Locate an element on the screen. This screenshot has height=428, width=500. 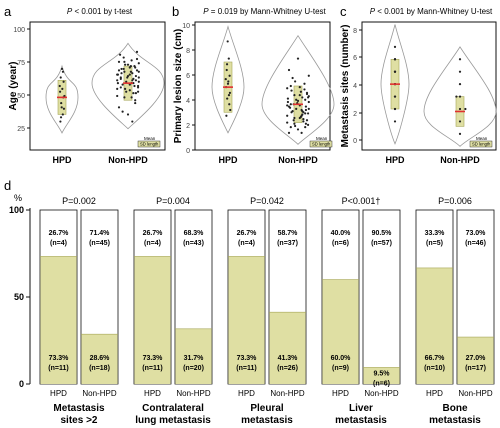
y-axis-label: Age (year) is located at coordinates (13, 86).